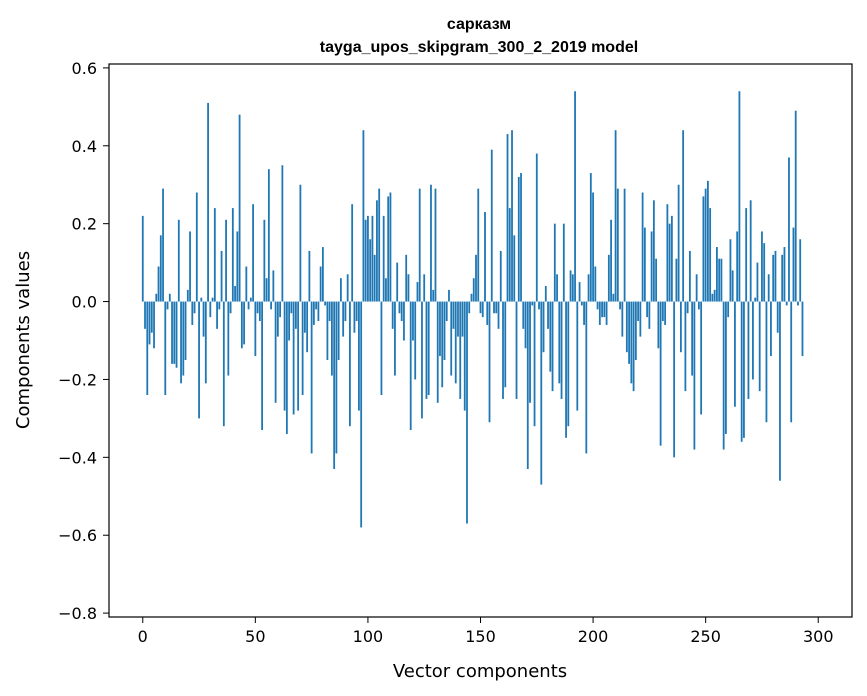 Image resolution: width=867 pixels, height=696 pixels. I want to click on x-axis: 0 50 100 150 200 250 300, so click(486, 631).